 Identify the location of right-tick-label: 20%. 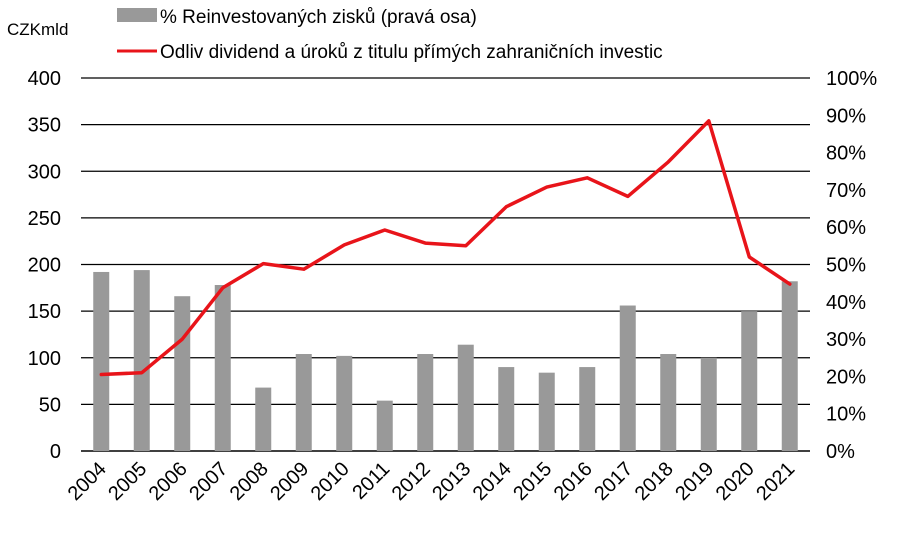
(846, 377).